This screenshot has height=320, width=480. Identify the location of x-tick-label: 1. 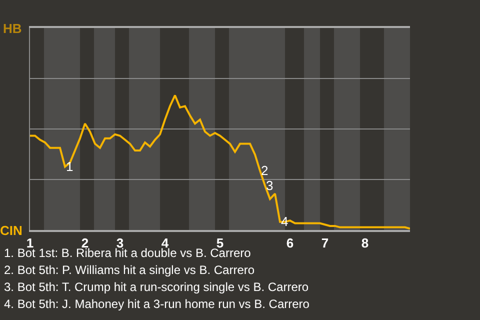
(30, 242).